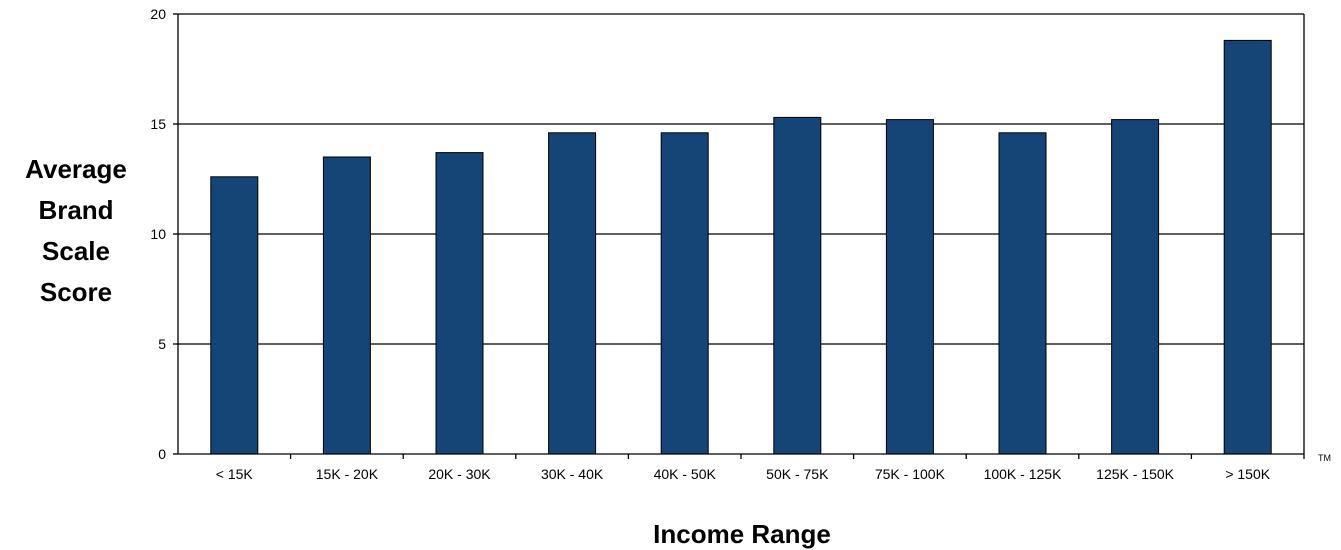  What do you see at coordinates (910, 474) in the screenshot?
I see `x-tick-label: 75K - 100K` at bounding box center [910, 474].